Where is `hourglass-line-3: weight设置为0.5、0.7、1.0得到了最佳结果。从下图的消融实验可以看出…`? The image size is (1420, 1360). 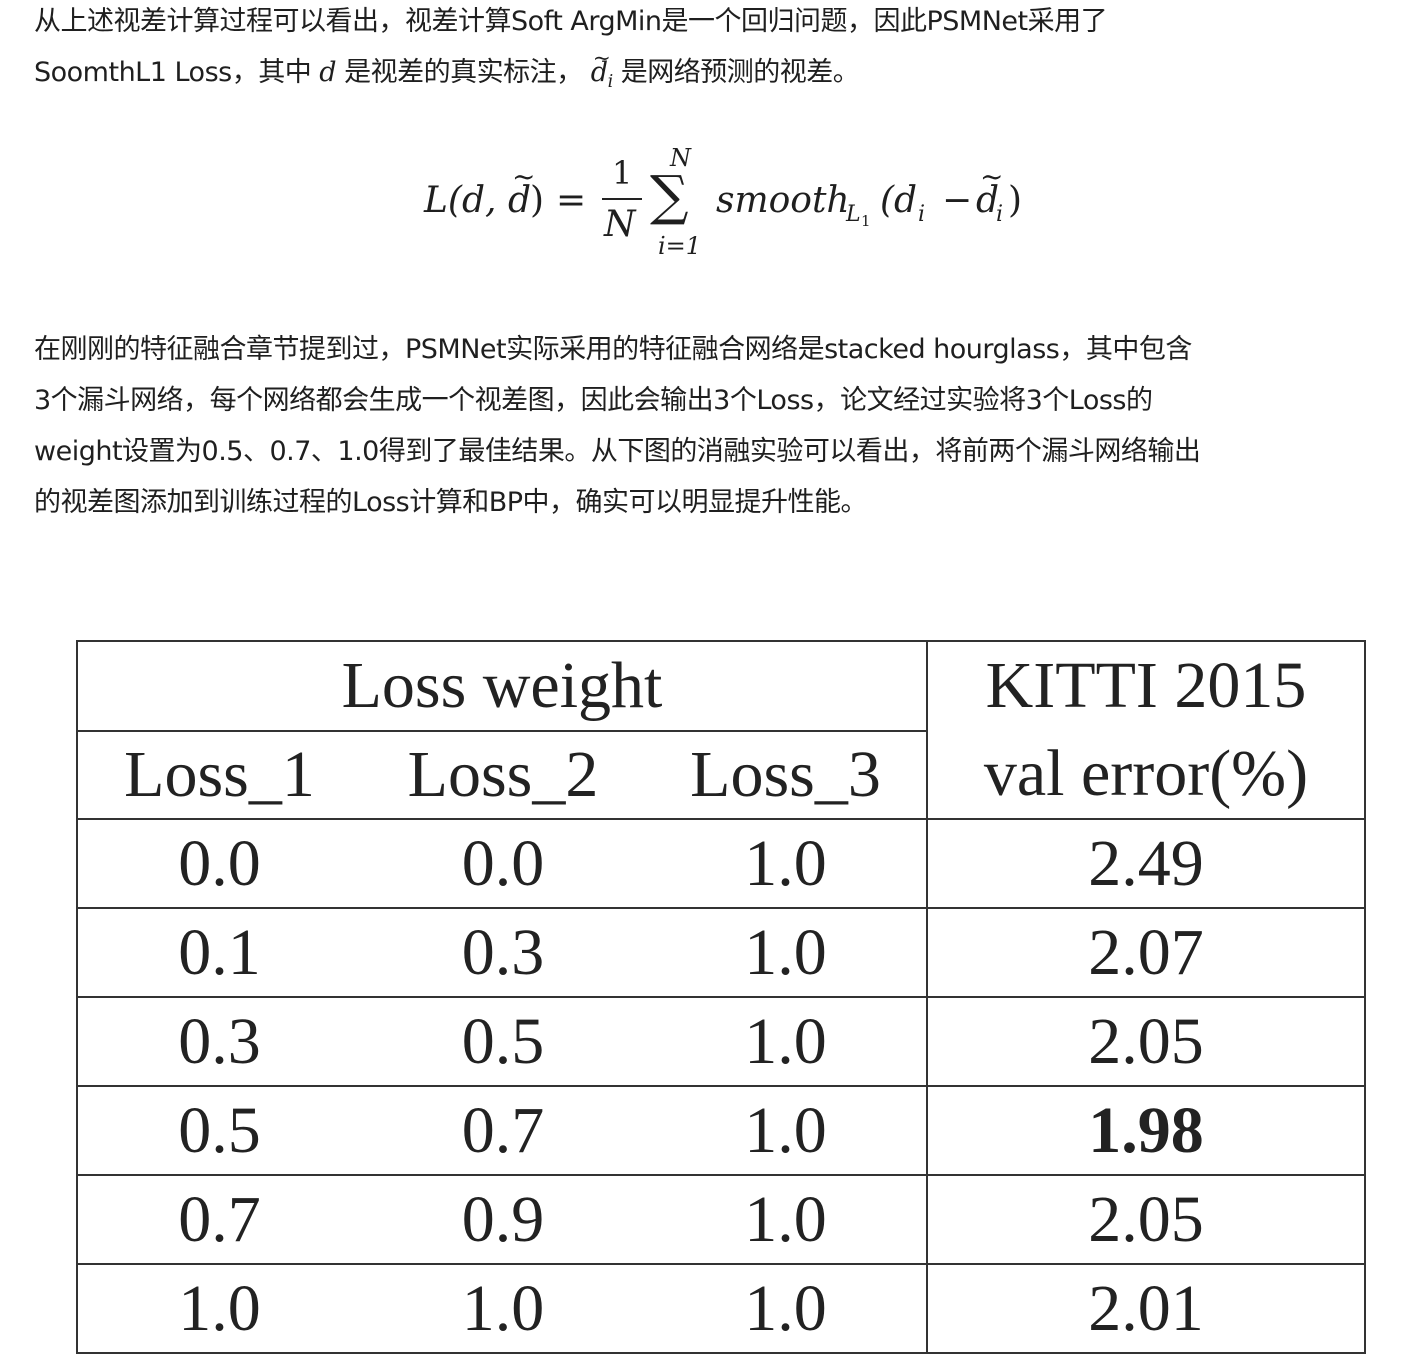
hourglass-line-3: weight设置为0.5、0.7、1.0得到了最佳结果。从下图的消融实验可以看出… is located at coordinates (617, 451).